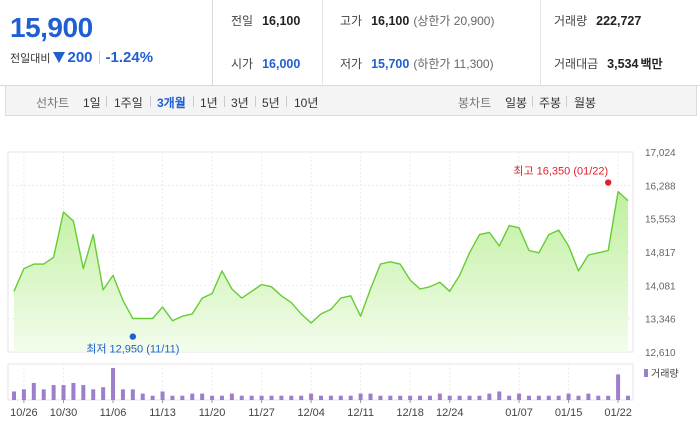  What do you see at coordinates (454, 21) in the screenshot?
I see `upper-limit: (상한가 20,900)` at bounding box center [454, 21].